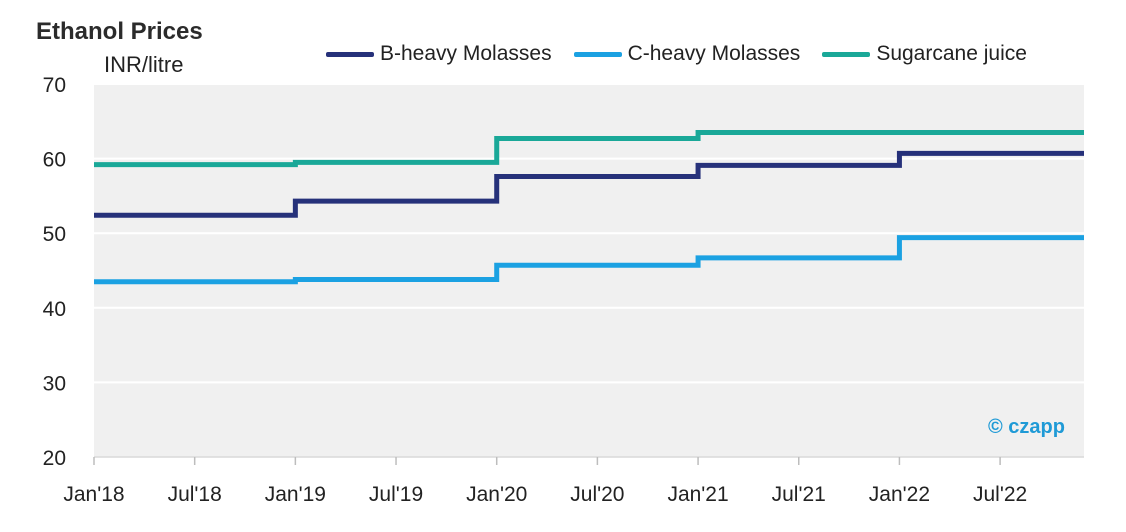  Describe the element at coordinates (195, 494) in the screenshot. I see `x-tick-label: Jul'18` at that location.